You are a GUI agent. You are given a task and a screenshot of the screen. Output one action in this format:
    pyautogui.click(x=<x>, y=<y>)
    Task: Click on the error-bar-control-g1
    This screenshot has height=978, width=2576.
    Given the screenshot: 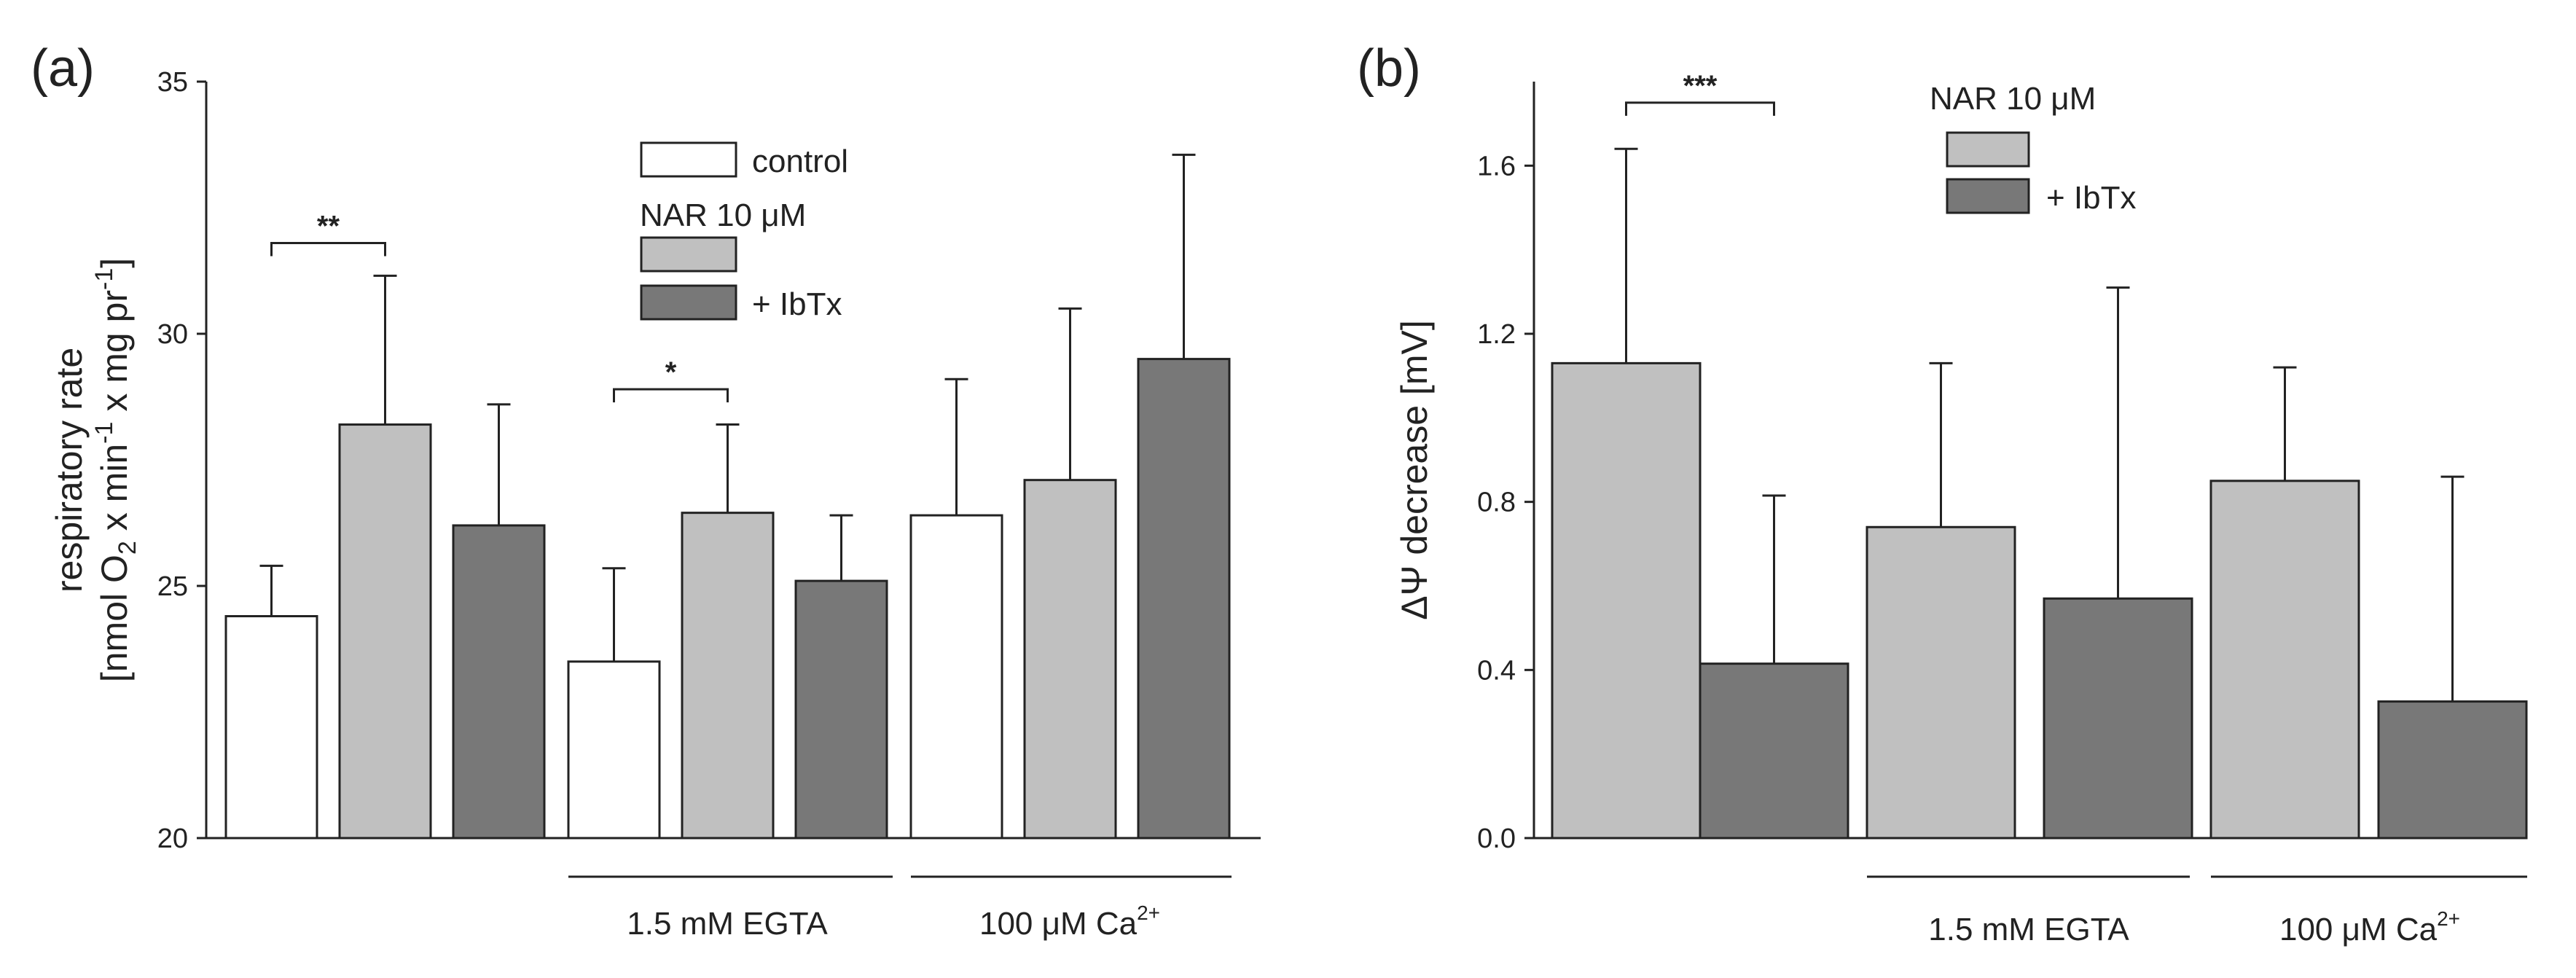 What is the action you would take?
    pyautogui.click(x=614, y=614)
    